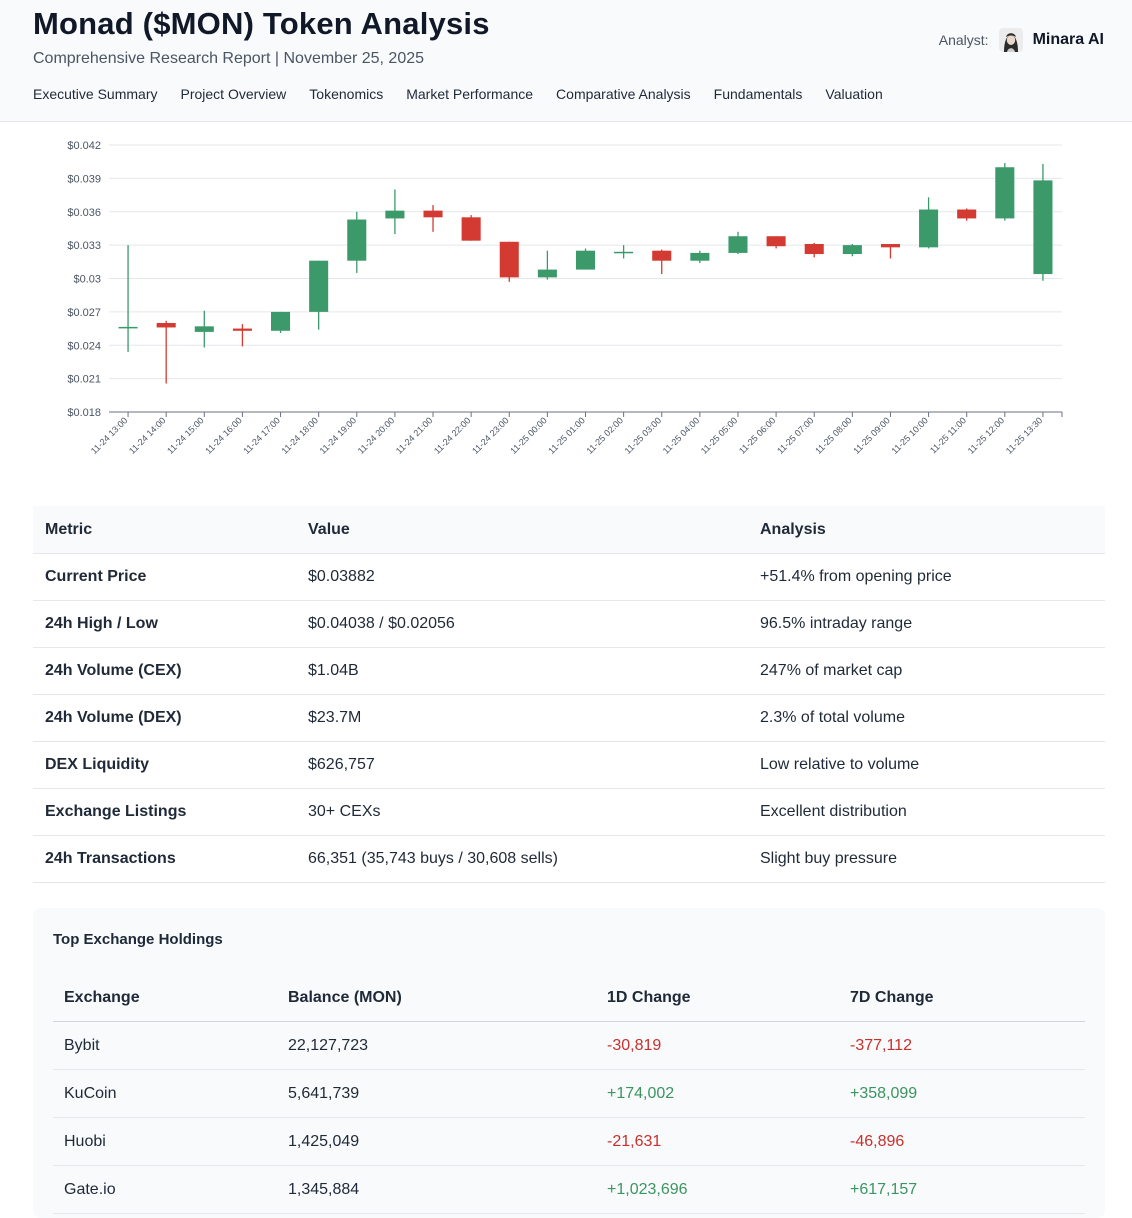 This screenshot has height=1218, width=1132. I want to click on nav-market-performance: Market Performance, so click(470, 94).